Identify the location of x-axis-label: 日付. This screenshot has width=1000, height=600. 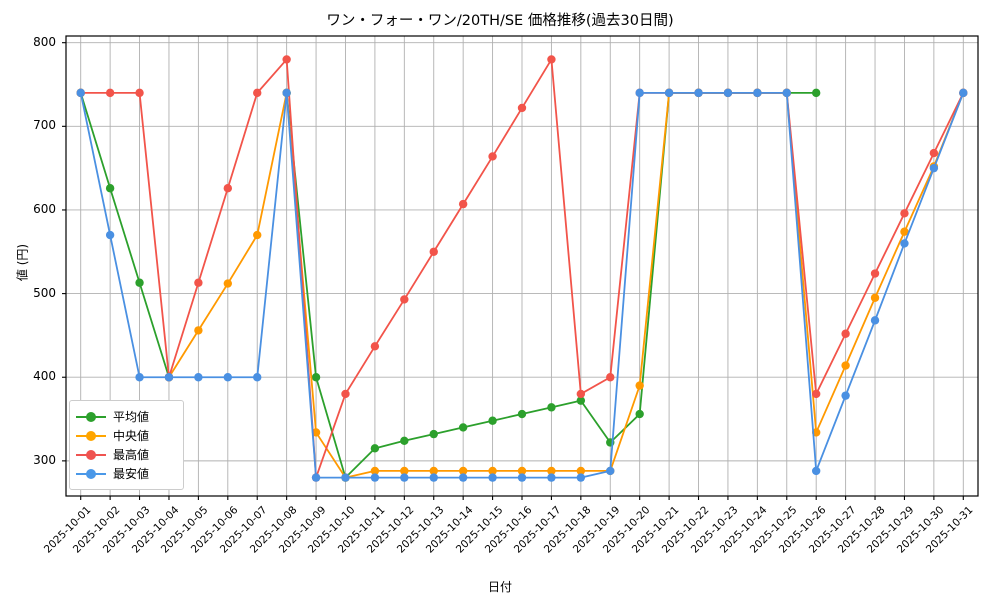
(499, 587).